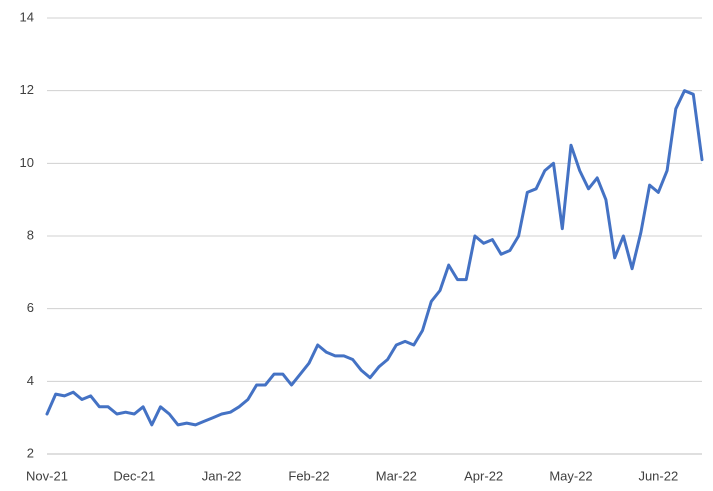 The width and height of the screenshot is (713, 491). Describe the element at coordinates (27, 16) in the screenshot. I see `y-tick-label: 14` at that location.